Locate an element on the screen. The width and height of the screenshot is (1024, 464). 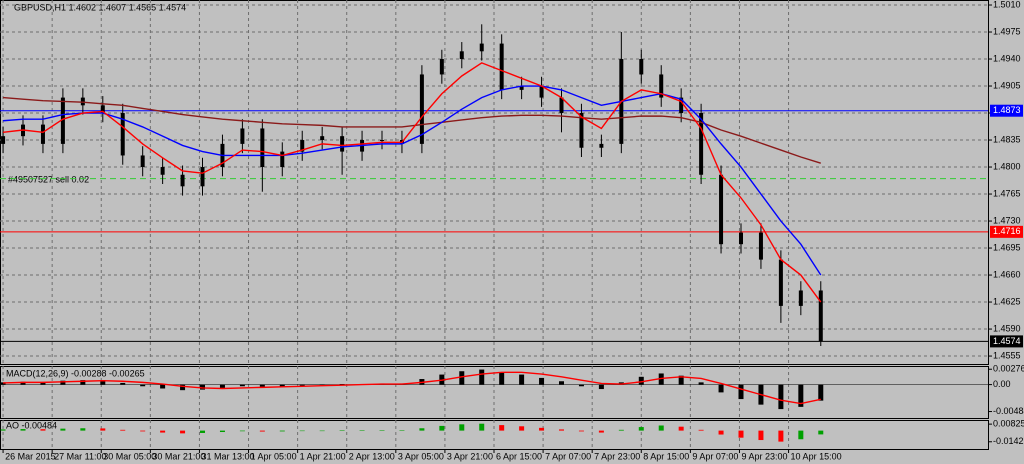
x-tick-label: 6 Apr 15:00 is located at coordinates (519, 456).